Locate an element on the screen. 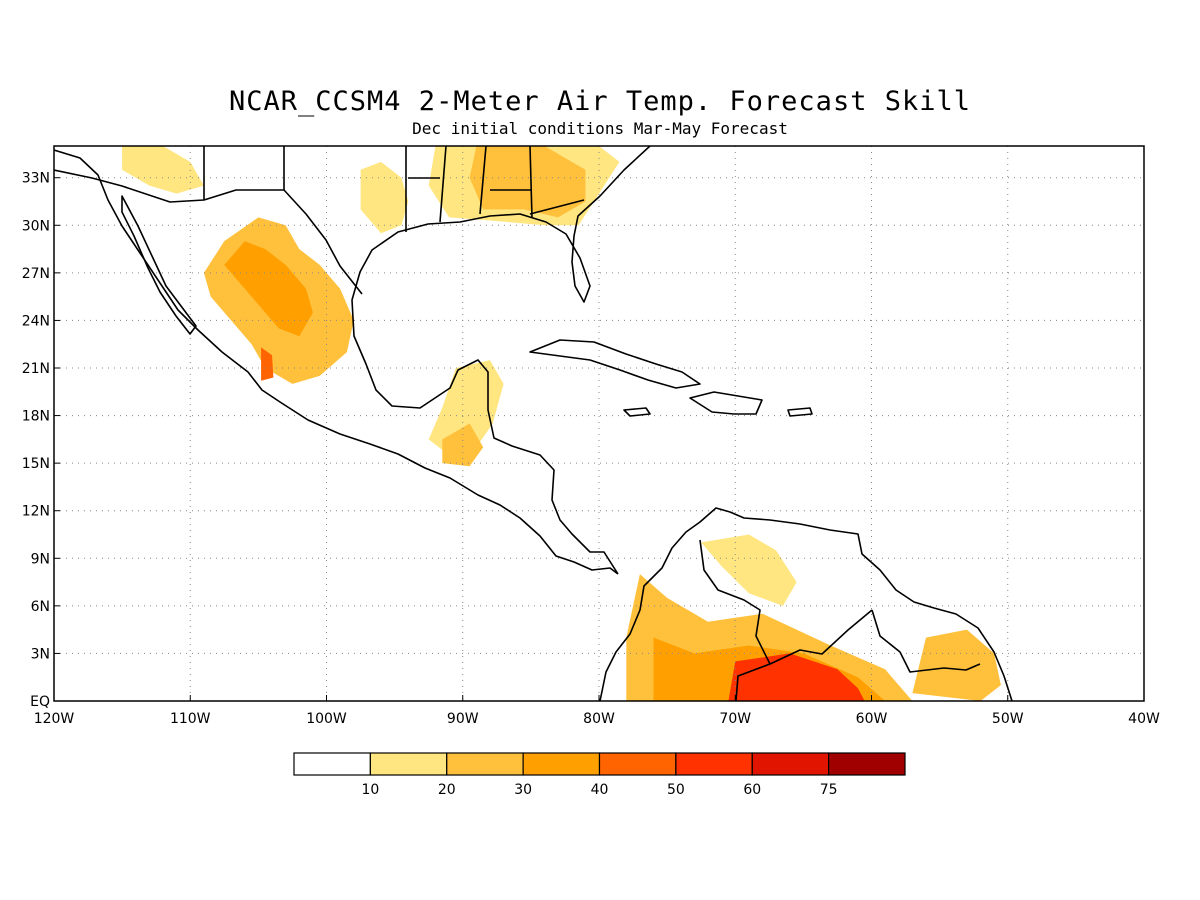 The height and width of the screenshot is (900, 1200). coastline-hispaniola is located at coordinates (726, 403).